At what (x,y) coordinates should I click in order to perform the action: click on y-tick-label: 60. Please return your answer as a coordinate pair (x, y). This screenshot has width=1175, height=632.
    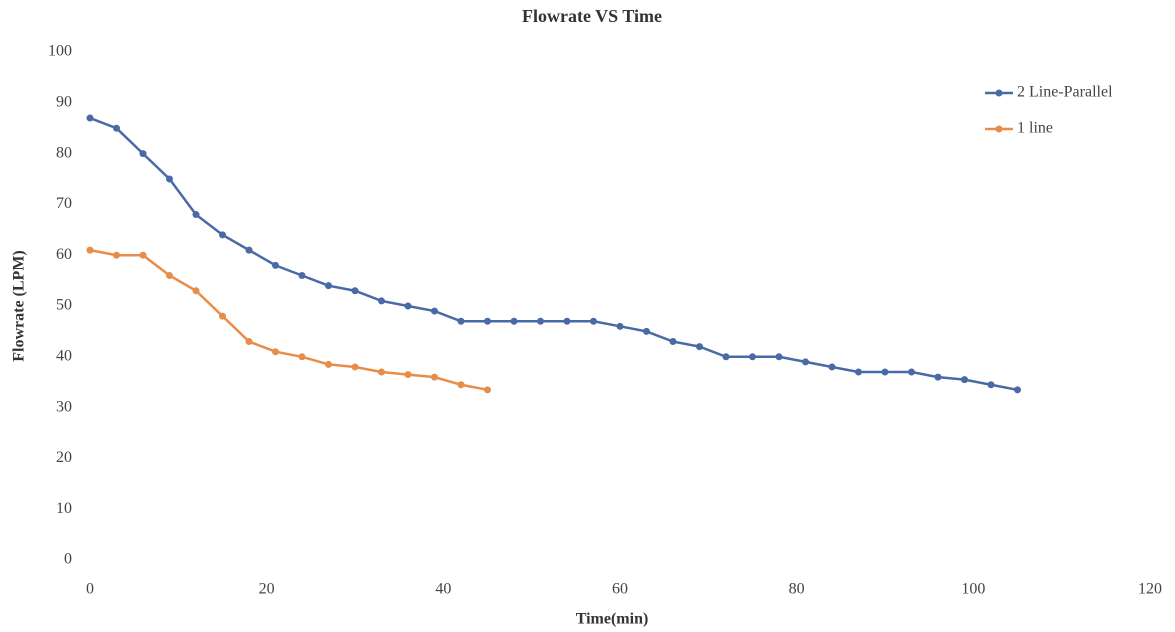
    Looking at the image, I should click on (64, 254).